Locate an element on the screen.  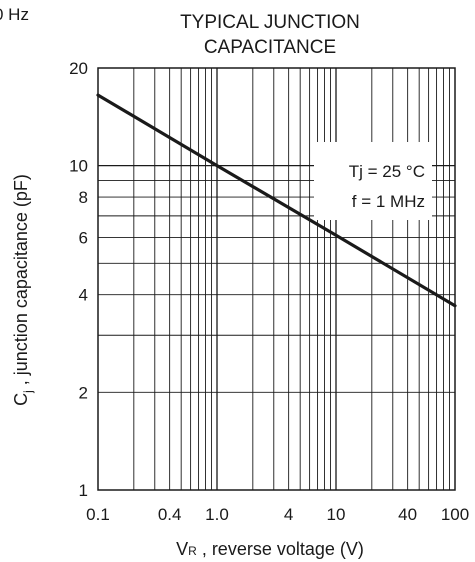
y-axis-label-main: C is located at coordinates (21, 399).